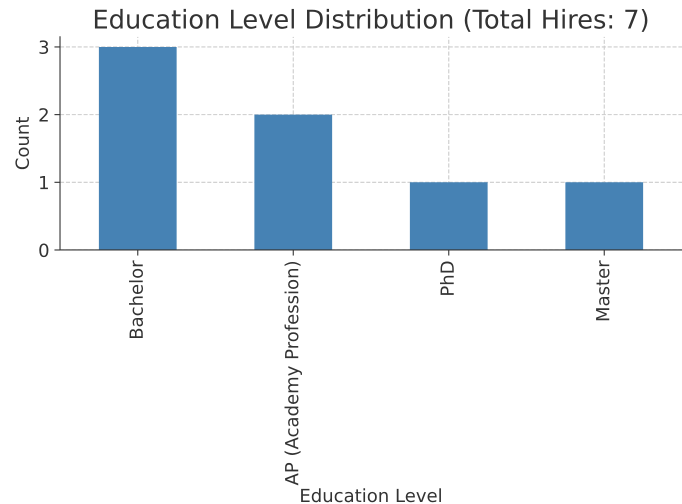  I want to click on y-tick-label: 1, so click(44, 183).